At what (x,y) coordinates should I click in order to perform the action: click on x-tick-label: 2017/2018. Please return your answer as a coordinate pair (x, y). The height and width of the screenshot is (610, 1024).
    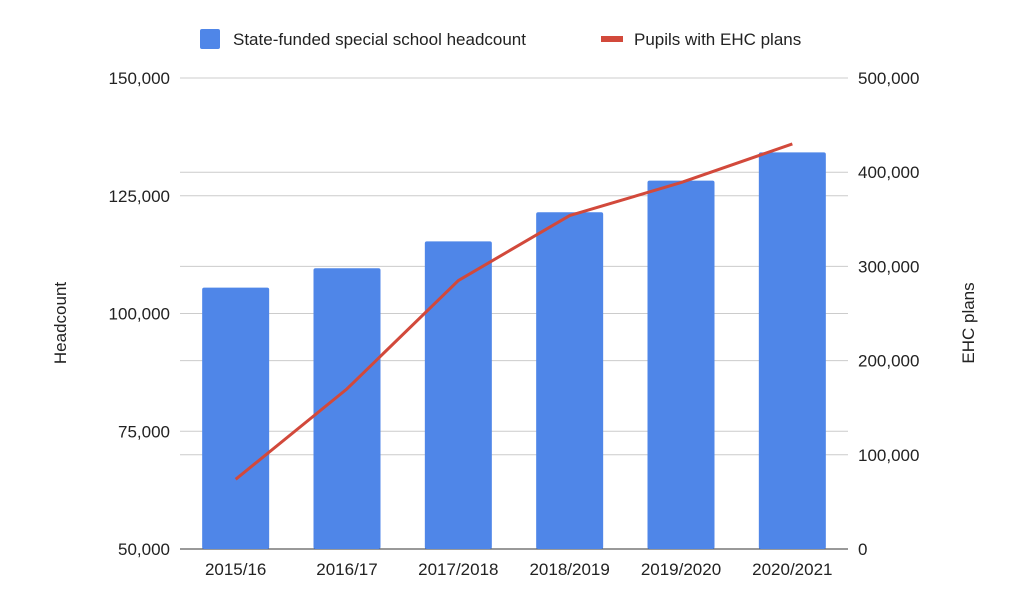
    Looking at the image, I should click on (458, 569).